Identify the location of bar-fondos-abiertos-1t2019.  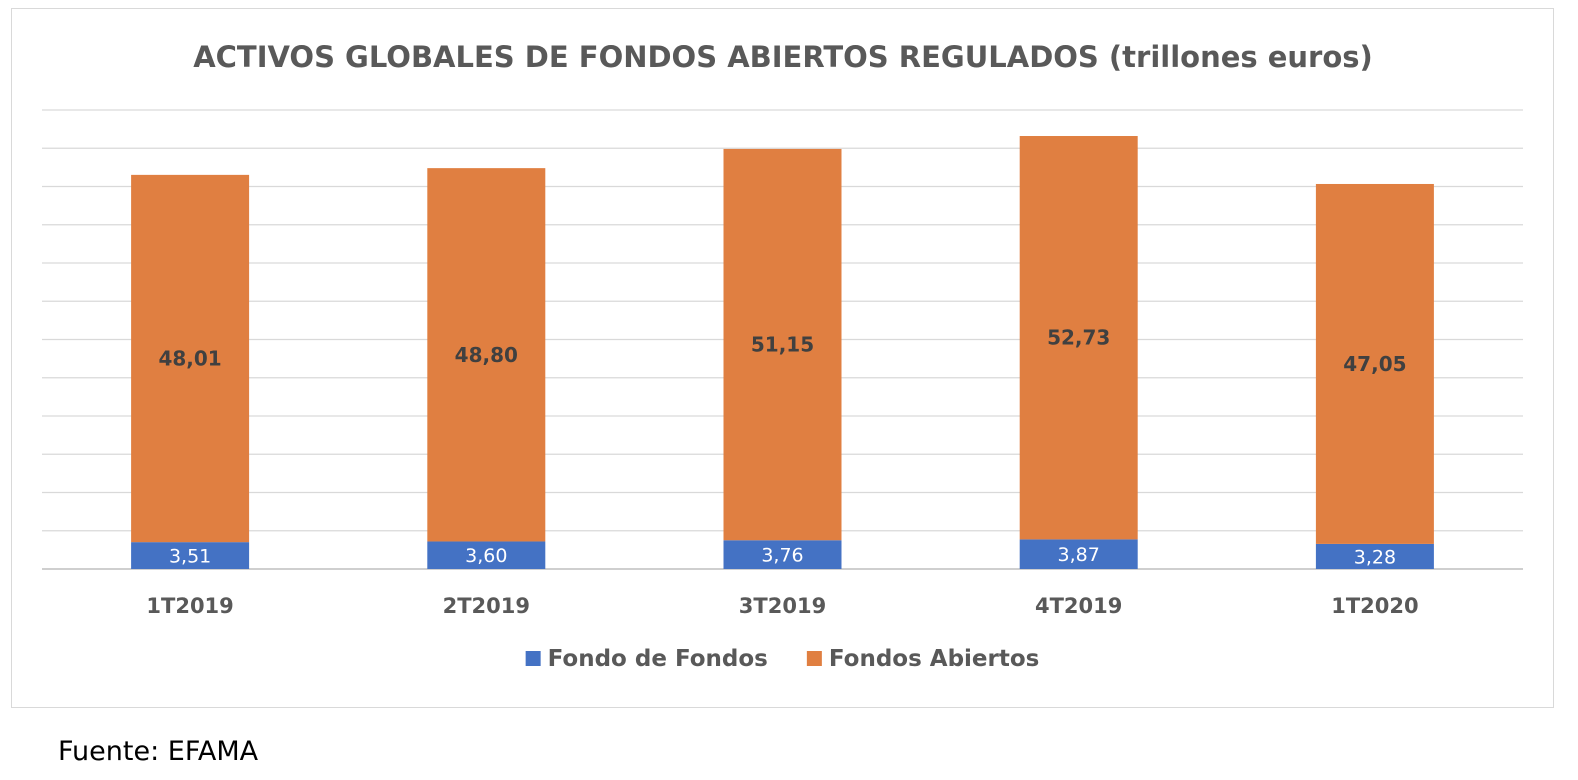
(190, 358).